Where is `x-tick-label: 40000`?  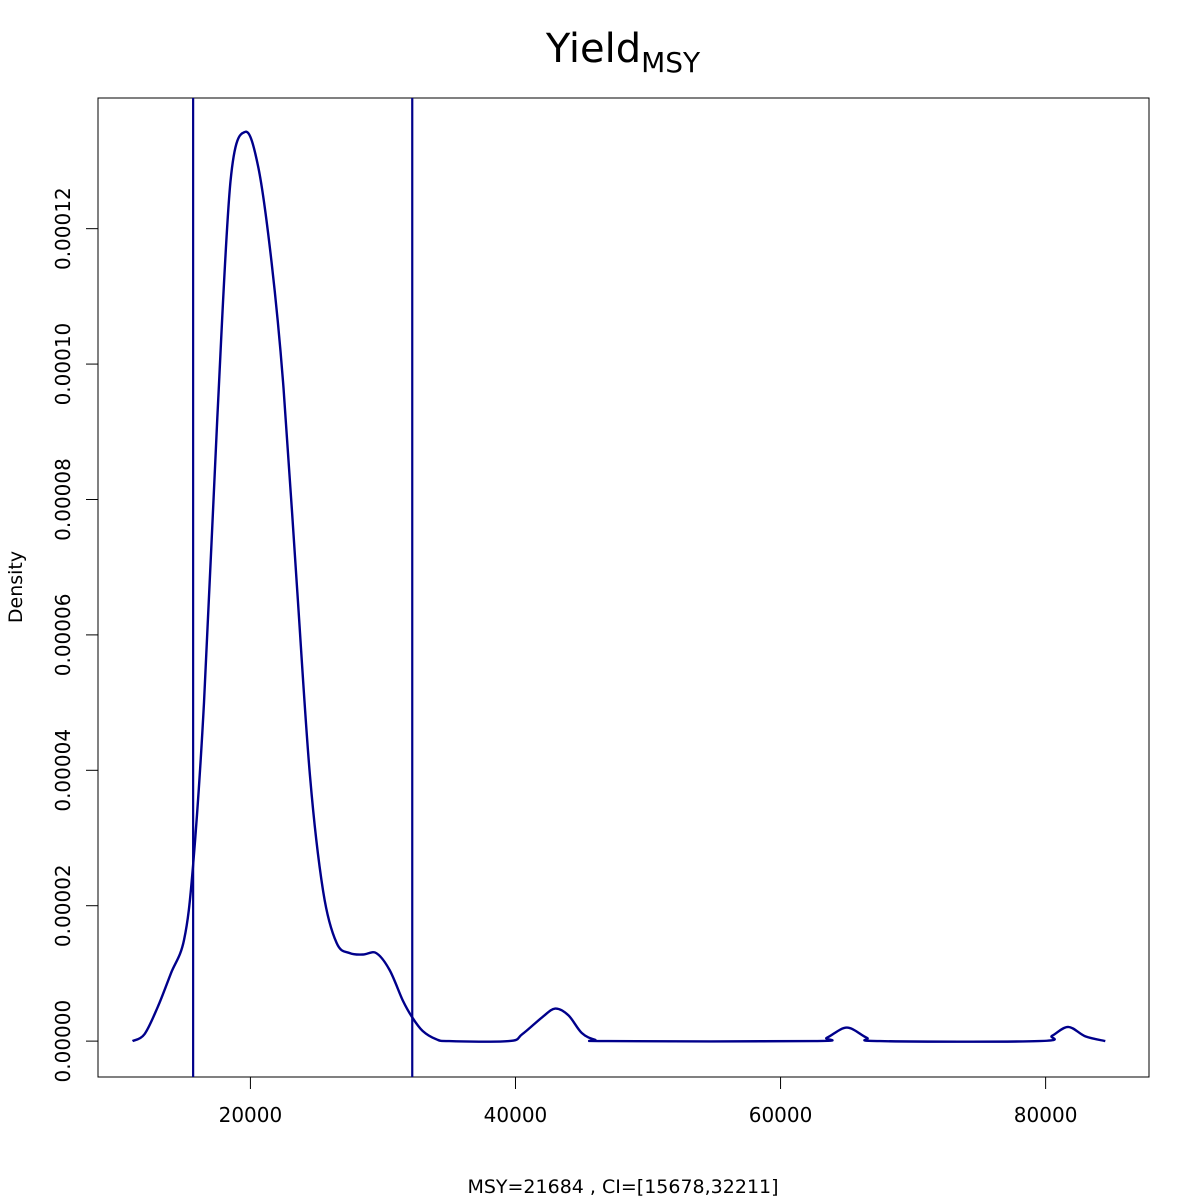
x-tick-label: 40000 is located at coordinates (516, 1115).